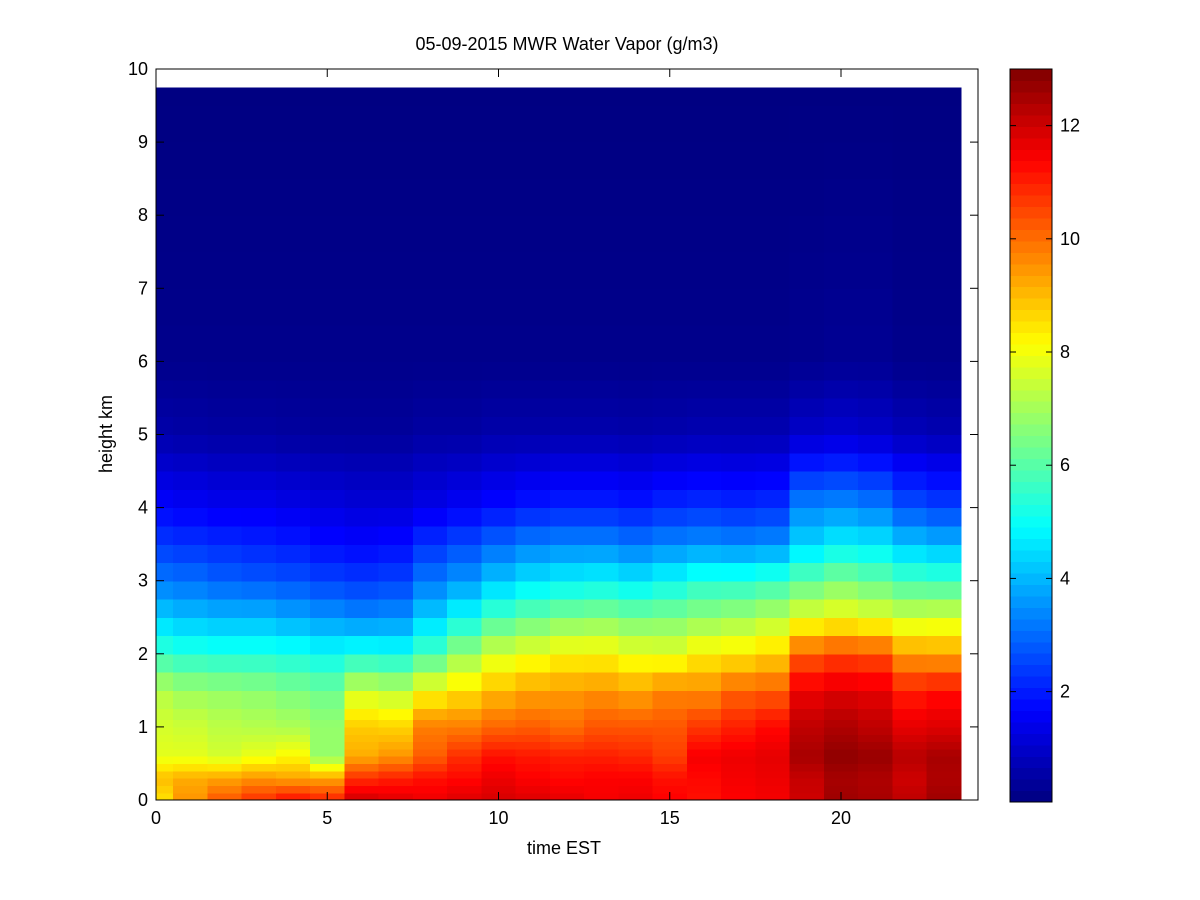  I want to click on y-tick-label: 5, so click(143, 435).